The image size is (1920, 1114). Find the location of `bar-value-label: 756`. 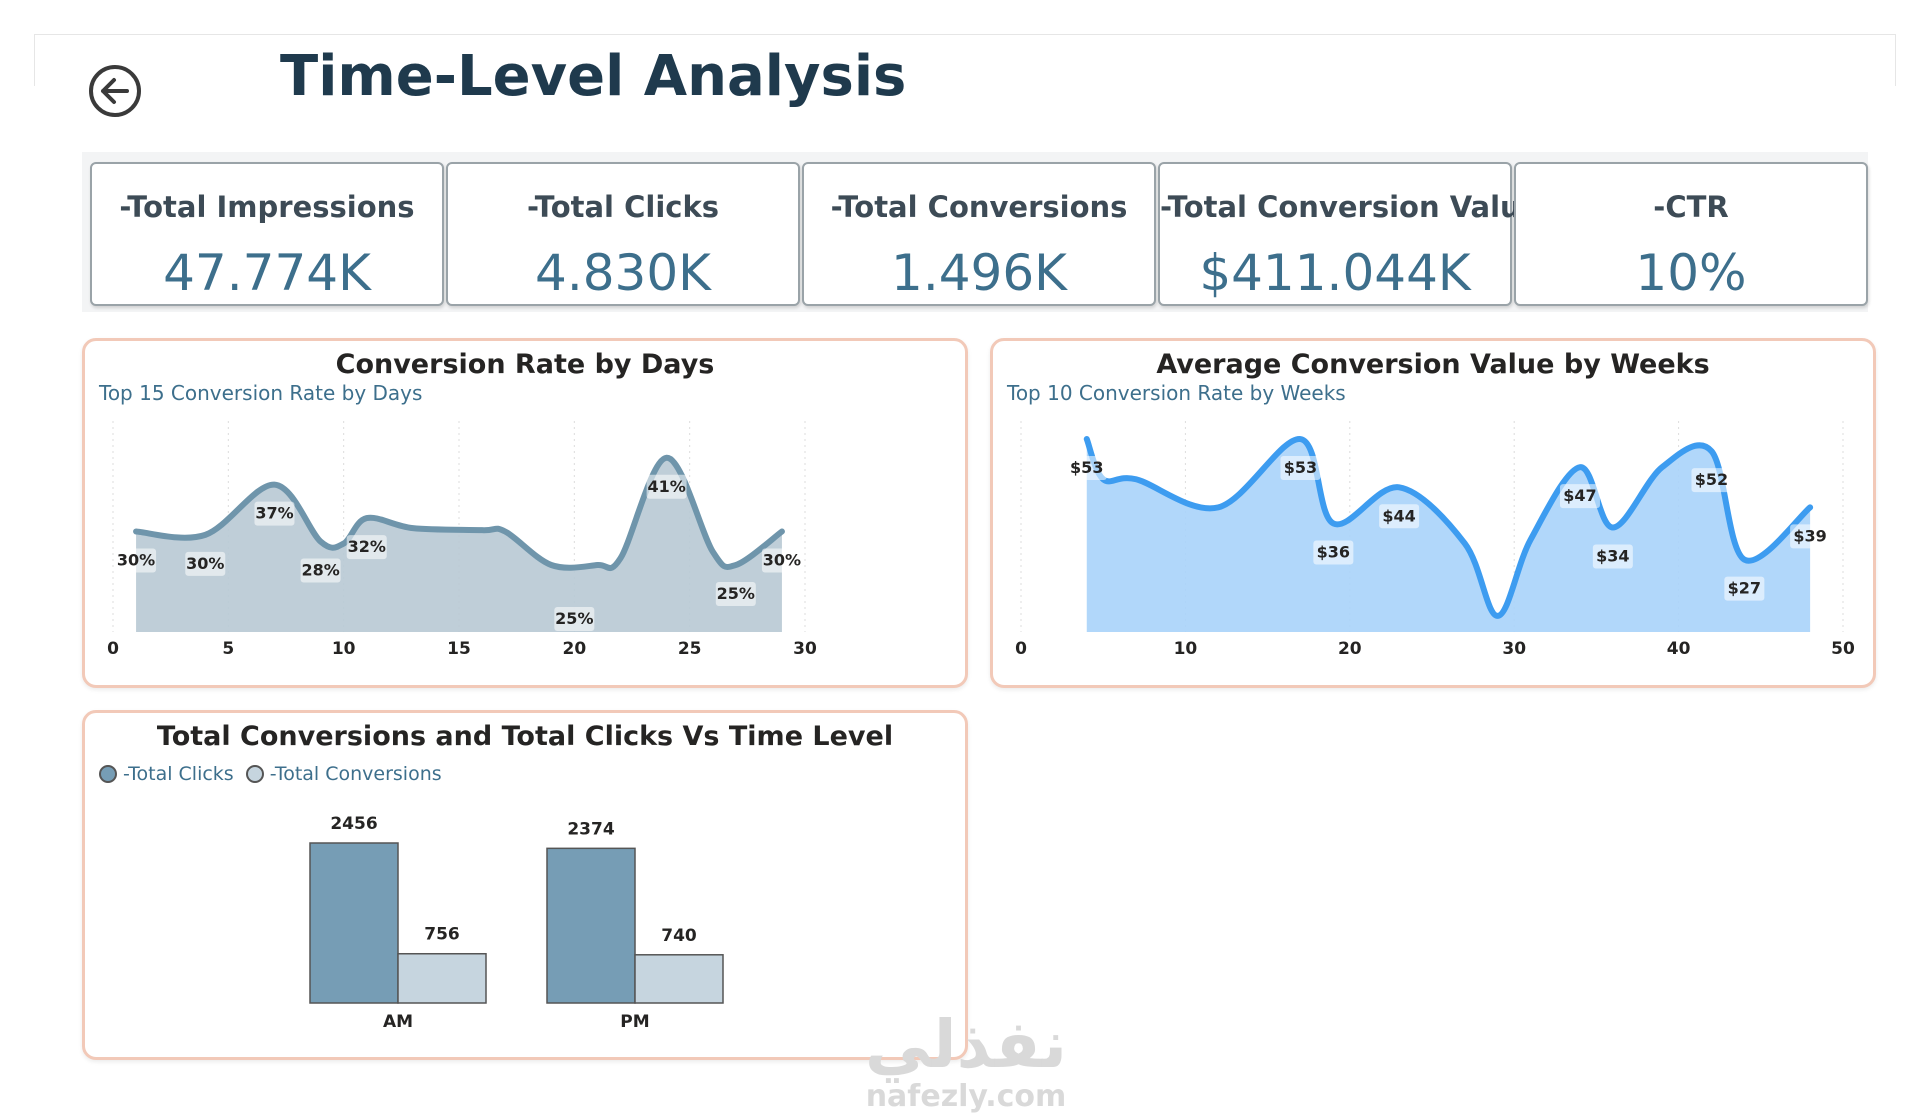

bar-value-label: 756 is located at coordinates (442, 935).